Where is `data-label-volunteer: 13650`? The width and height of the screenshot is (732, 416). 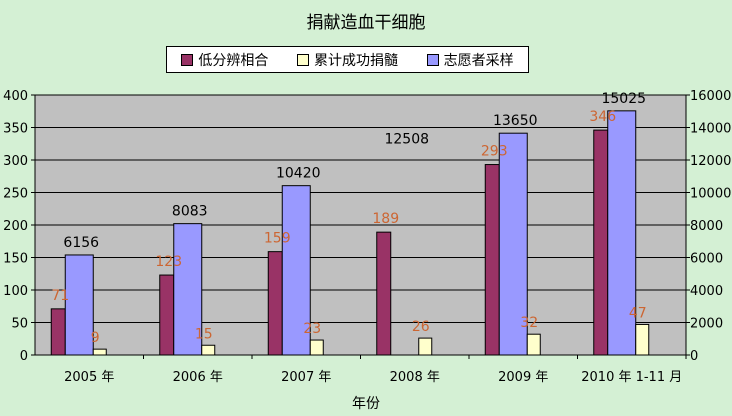
data-label-volunteer: 13650 is located at coordinates (515, 121).